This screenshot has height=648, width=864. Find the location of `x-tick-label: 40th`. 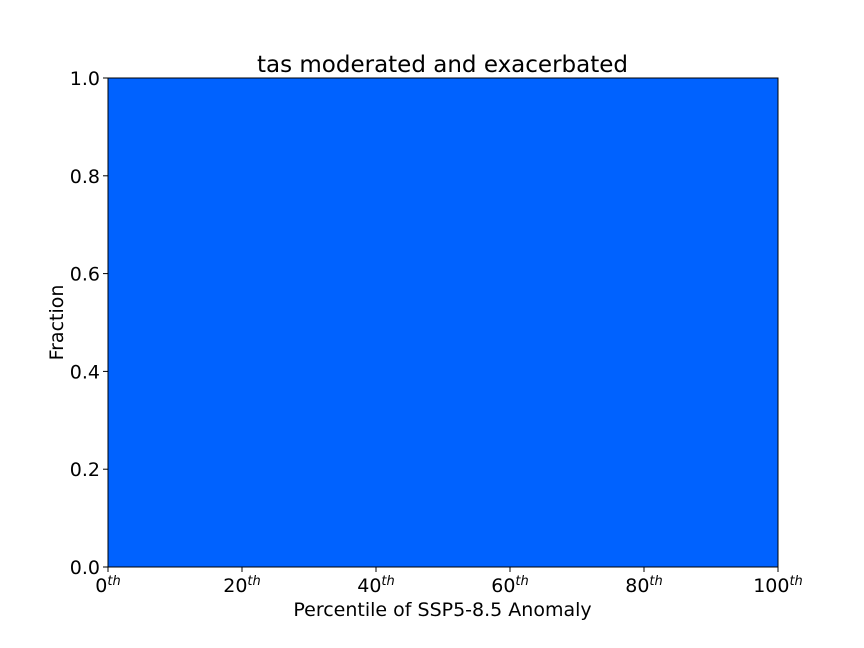

x-tick-label: 40th is located at coordinates (376, 585).